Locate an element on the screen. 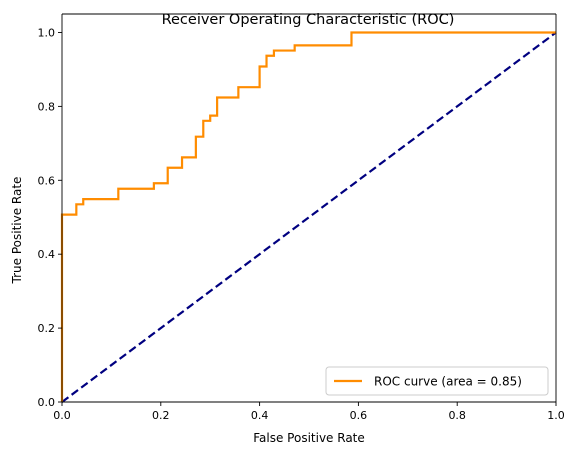 The image size is (578, 455). x-tick-label: 0.6 is located at coordinates (359, 415).